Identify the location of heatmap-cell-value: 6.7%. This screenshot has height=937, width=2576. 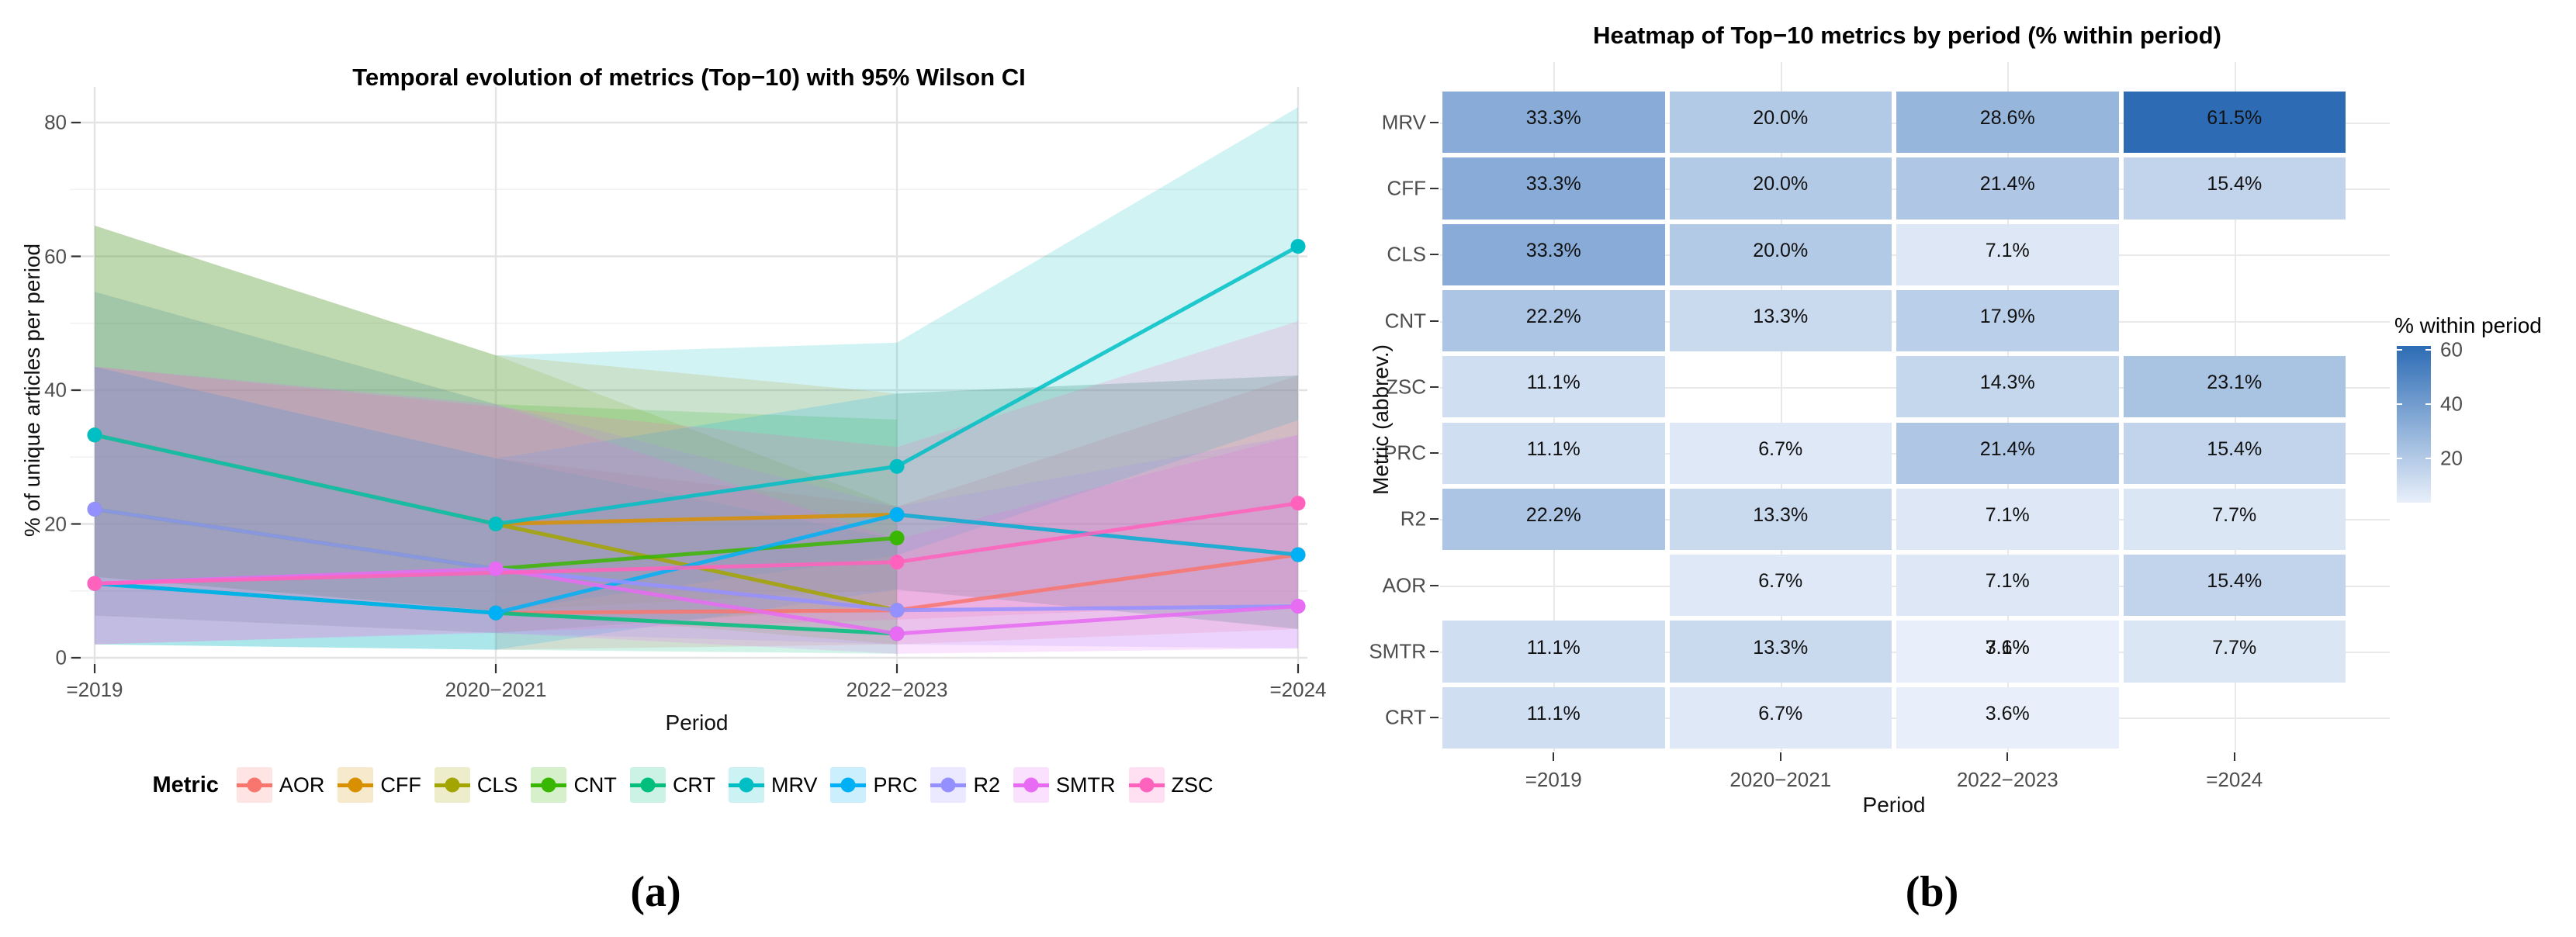
(1781, 449).